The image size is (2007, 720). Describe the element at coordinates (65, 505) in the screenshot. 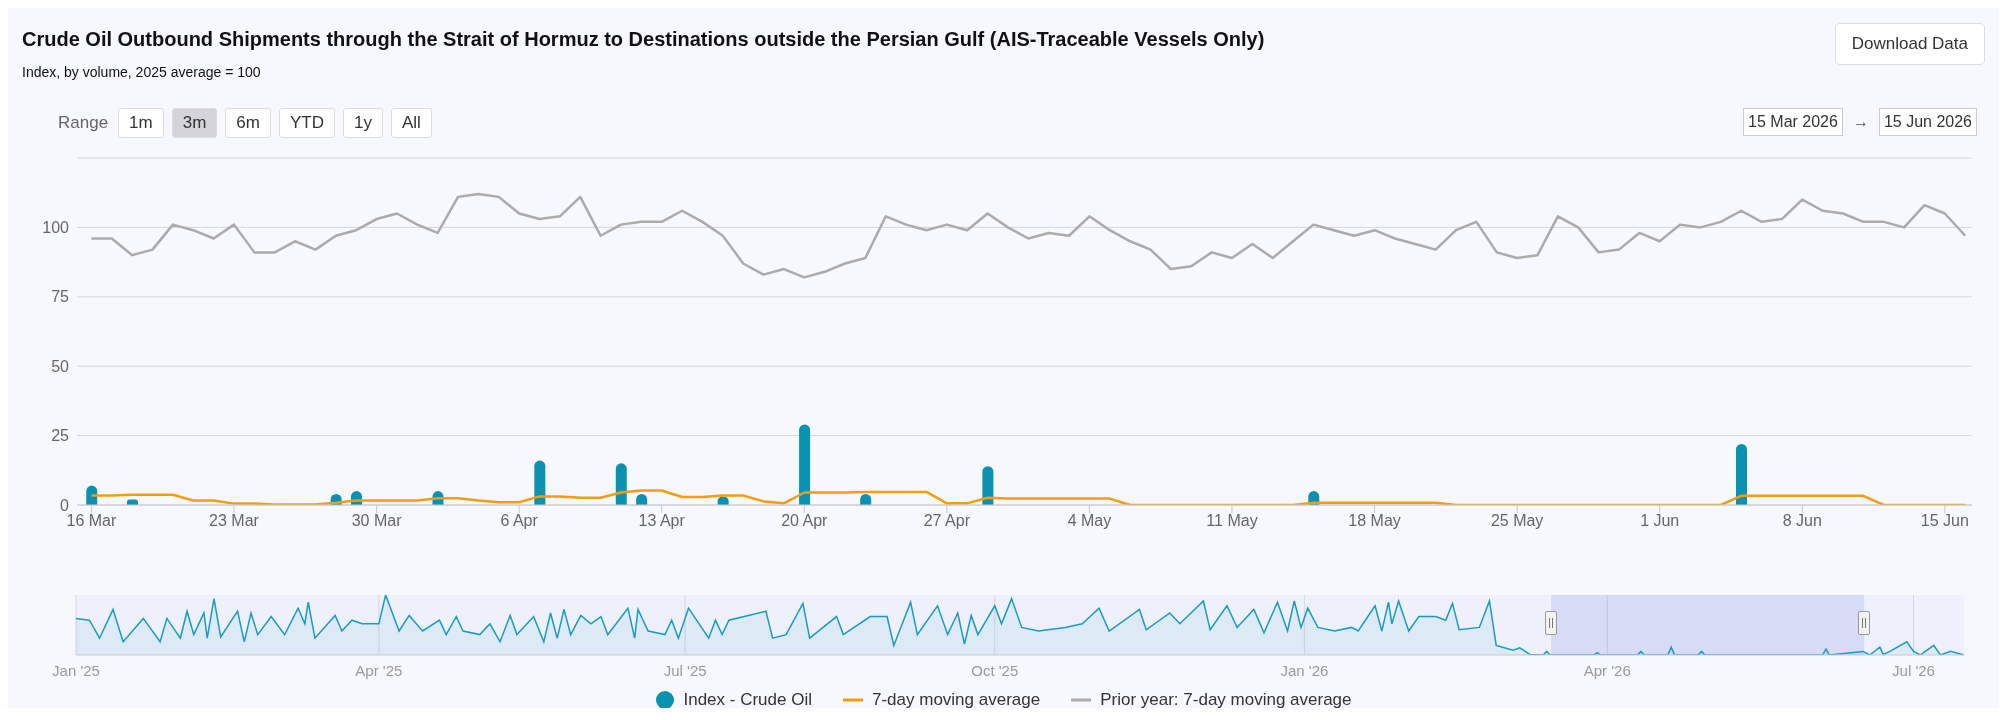

I see `y-tick-label: 0` at that location.